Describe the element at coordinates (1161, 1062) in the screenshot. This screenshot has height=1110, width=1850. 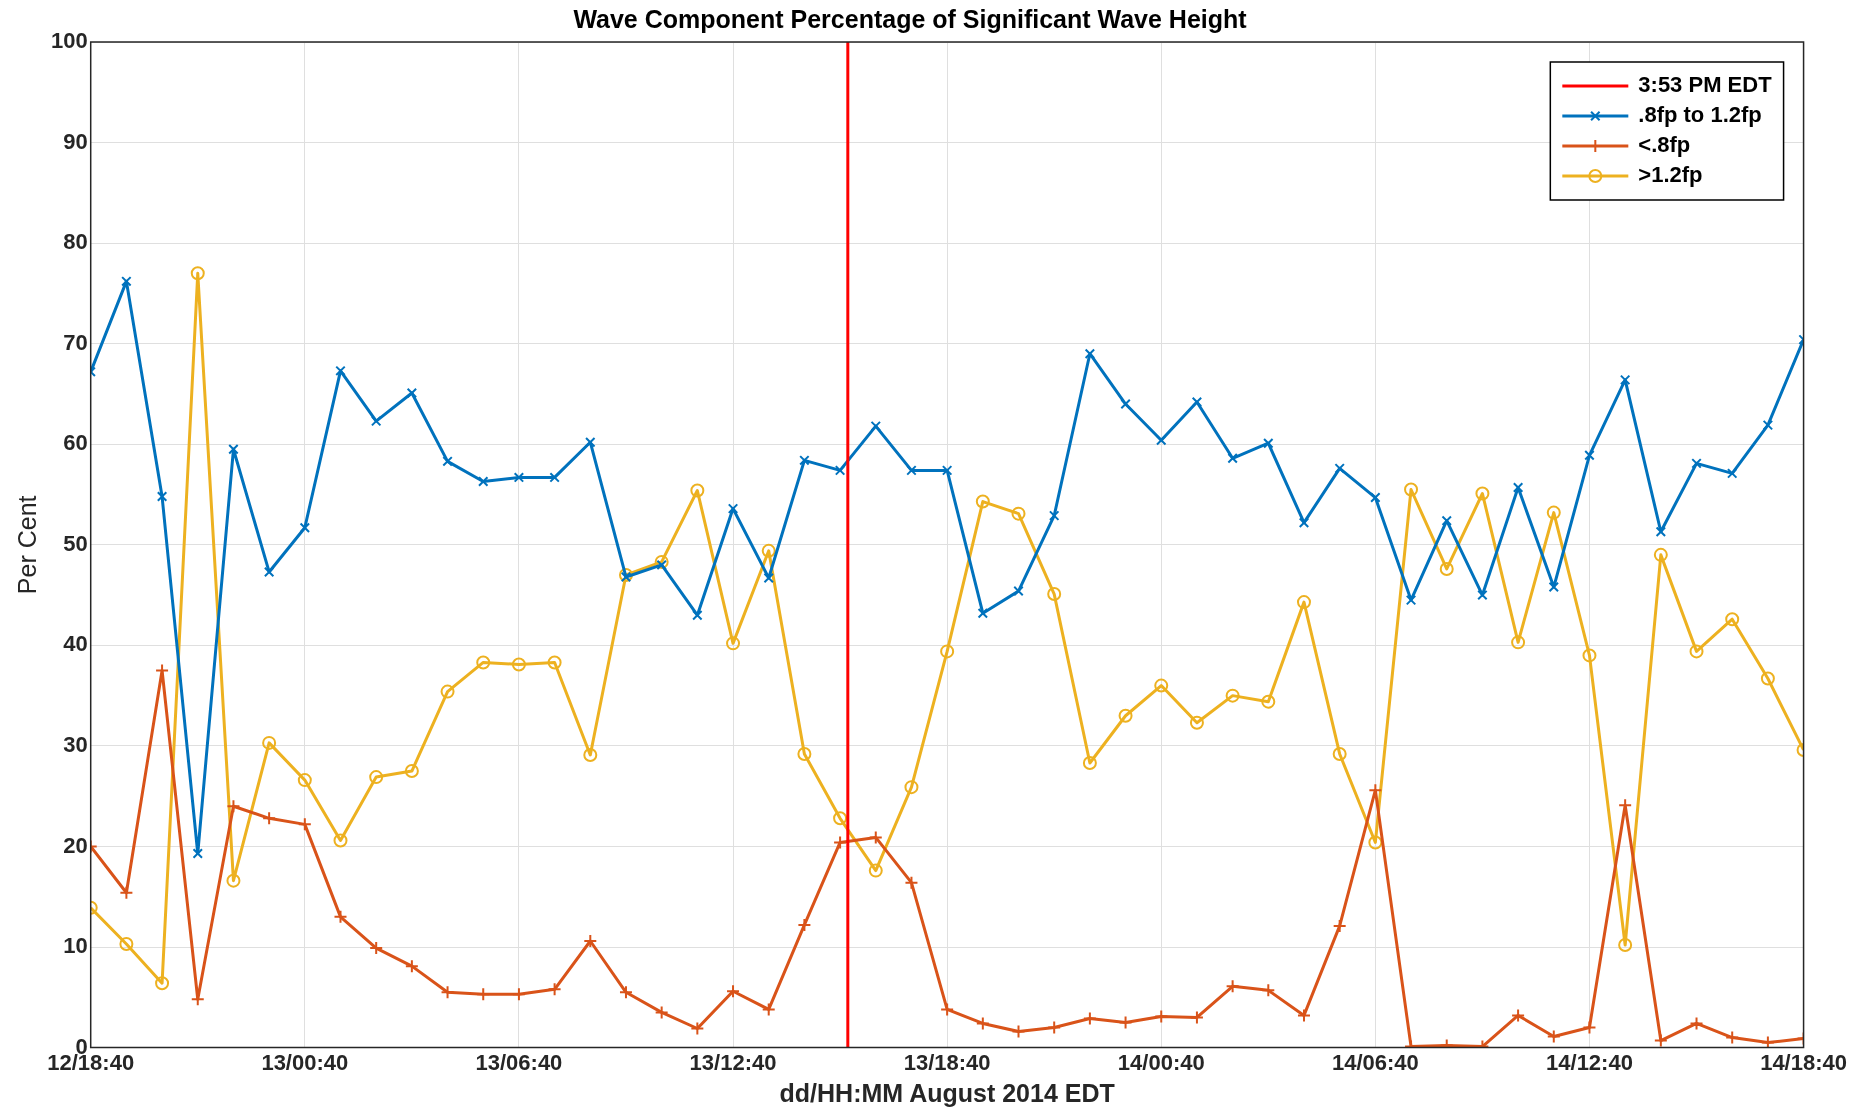
I see `x-tick-label: 14/00:40` at that location.